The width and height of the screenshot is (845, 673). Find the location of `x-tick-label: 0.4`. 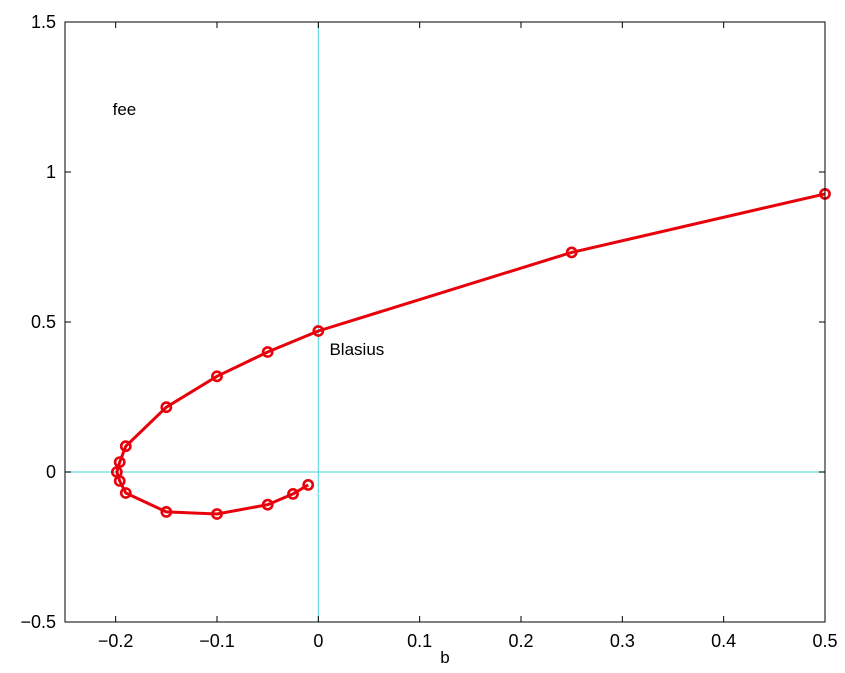

x-tick-label: 0.4 is located at coordinates (723, 641).